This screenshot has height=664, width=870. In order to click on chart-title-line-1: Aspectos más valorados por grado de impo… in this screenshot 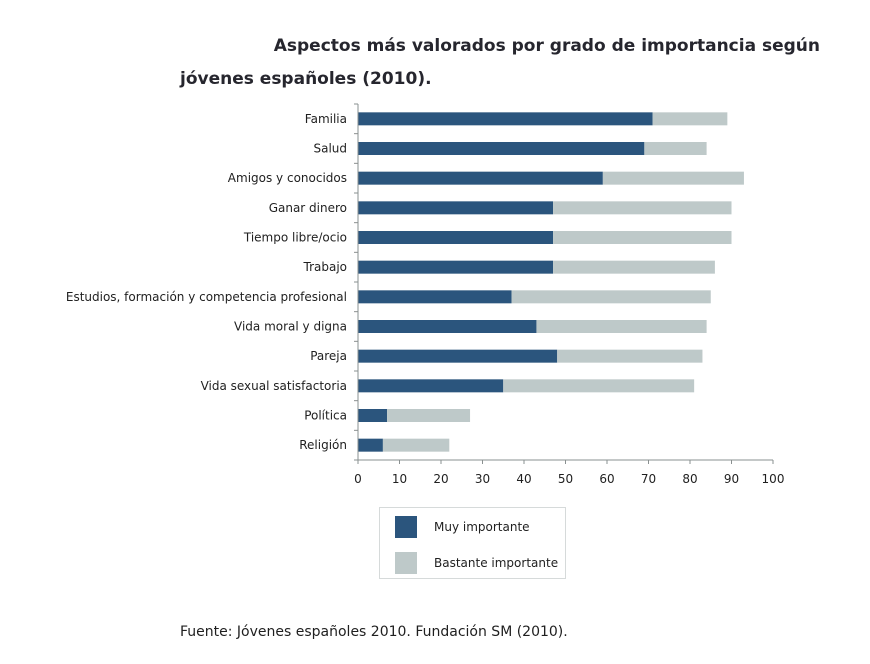, I will do `click(546, 46)`.